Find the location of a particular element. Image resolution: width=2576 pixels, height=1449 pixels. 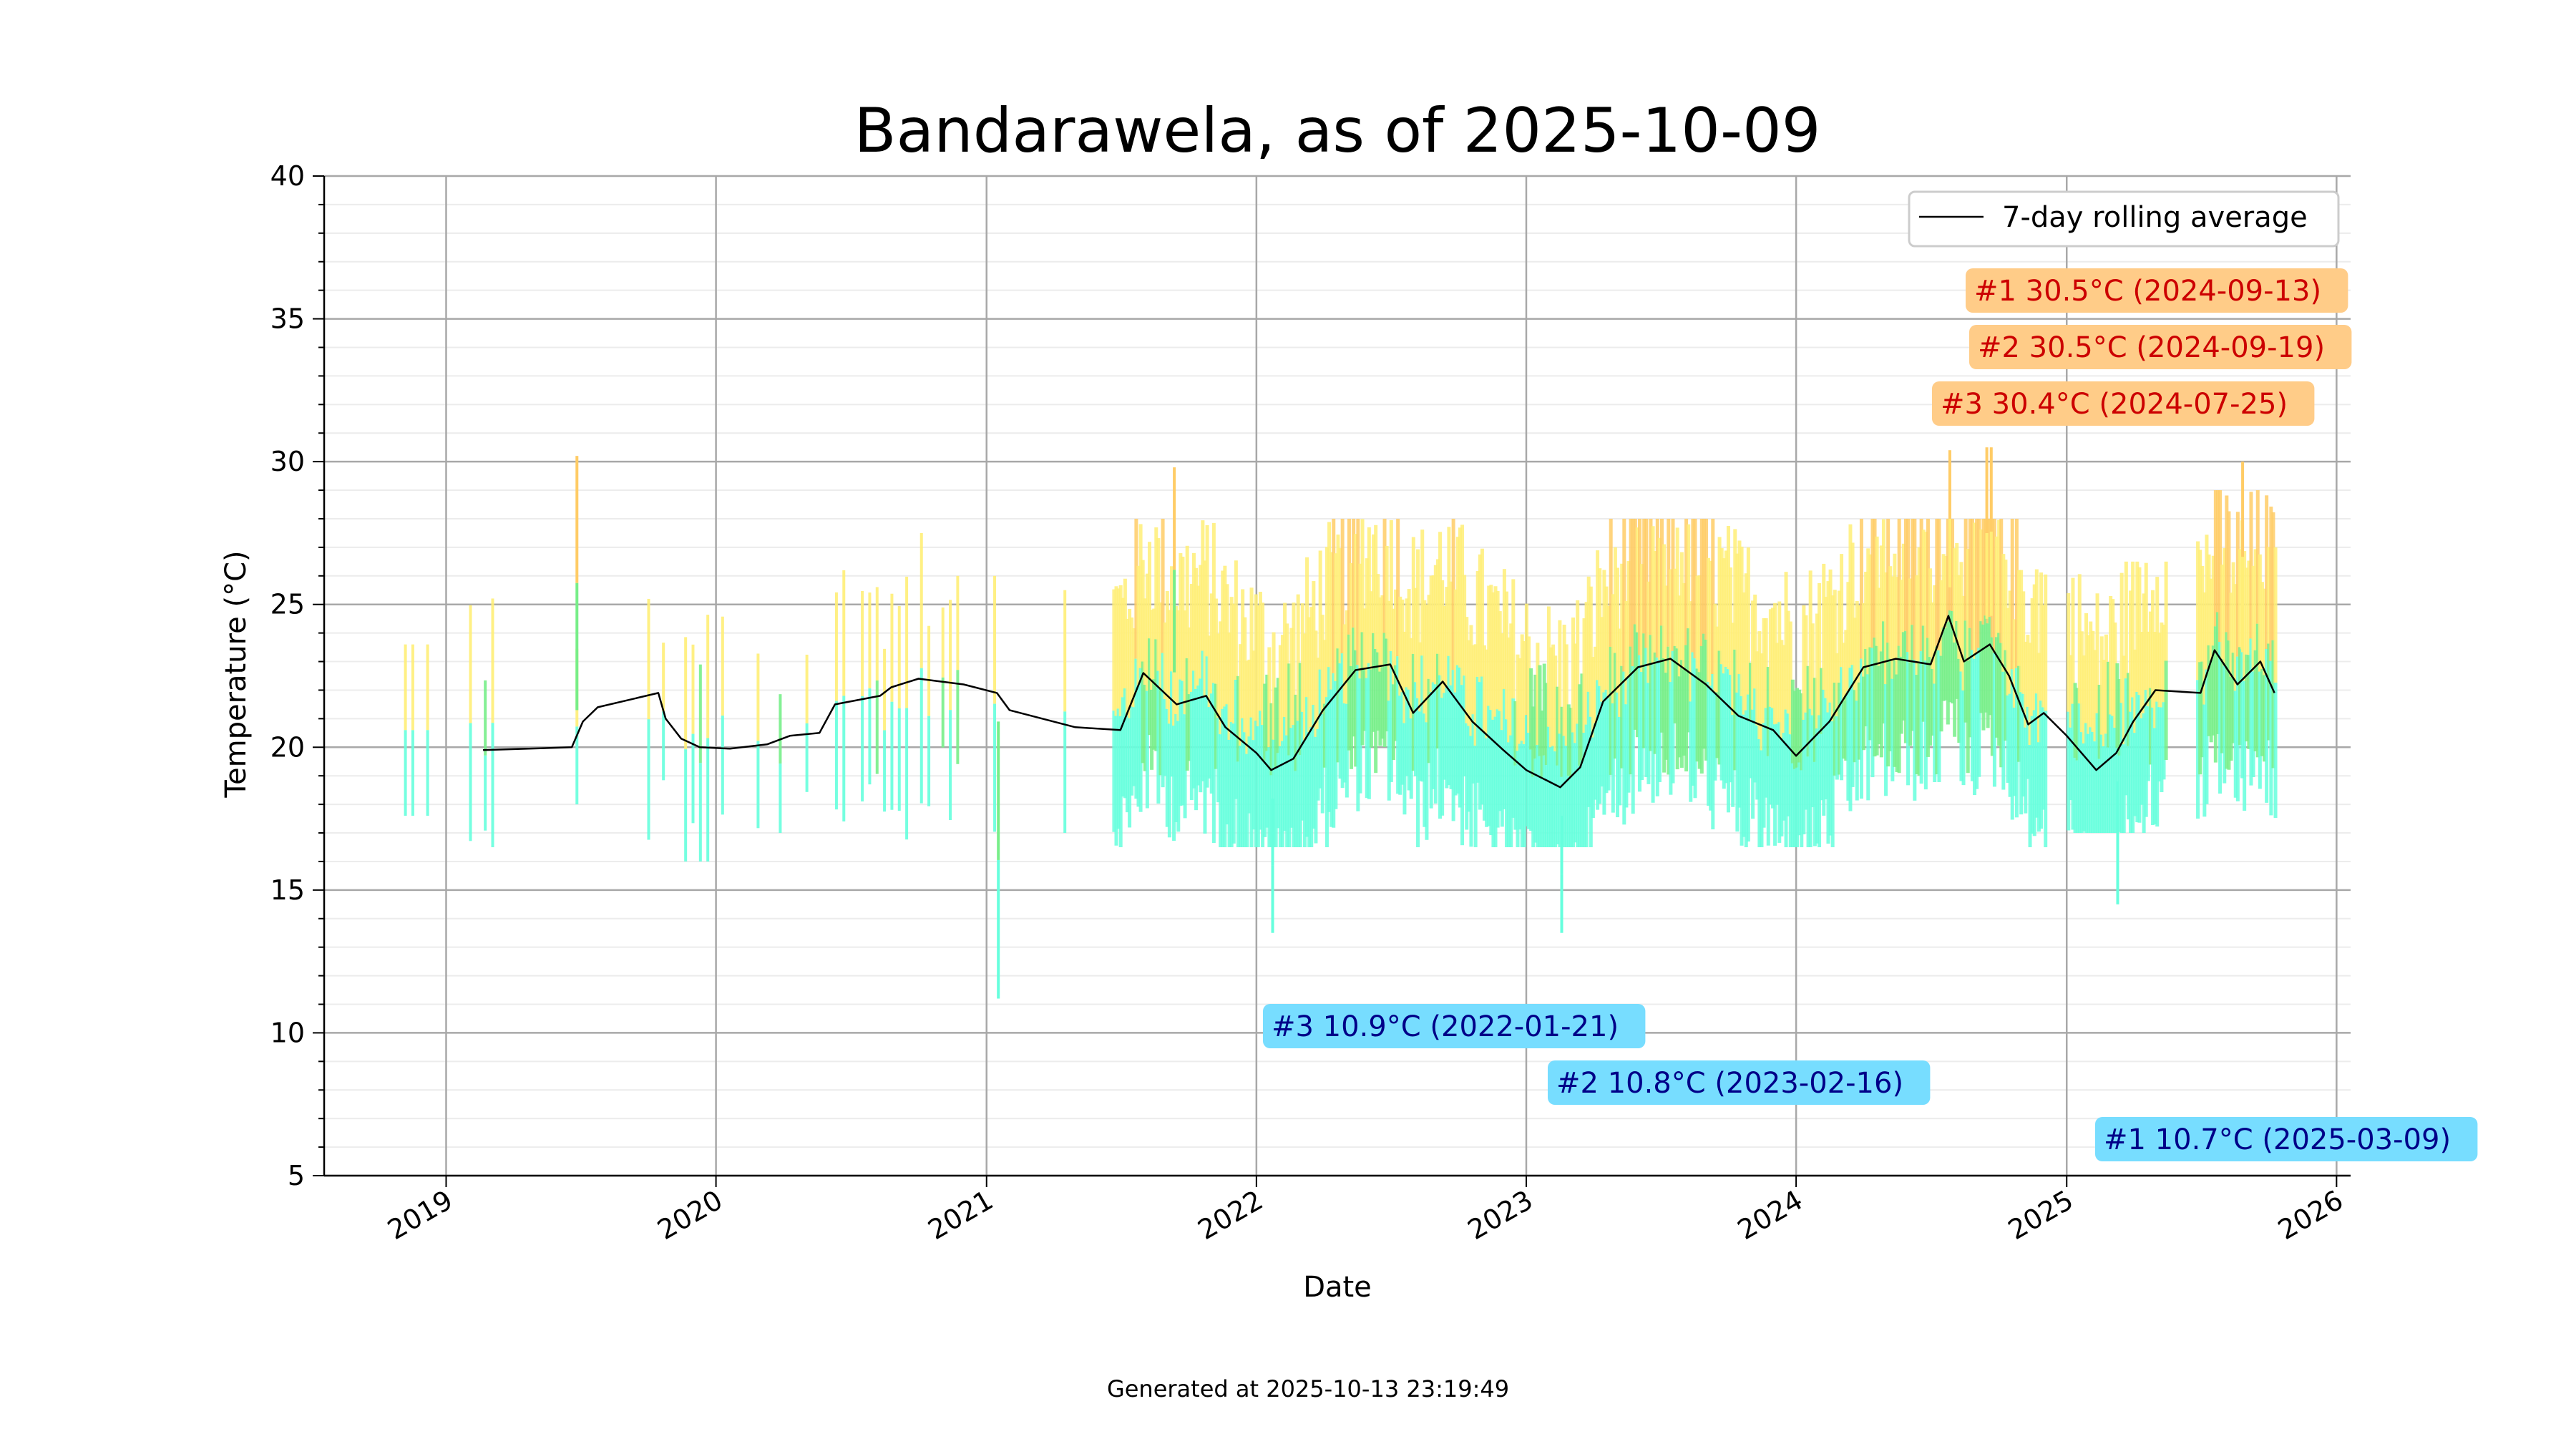

hot-record-annotation: #2 30.5°C (2024-09-19) is located at coordinates (2160, 347).